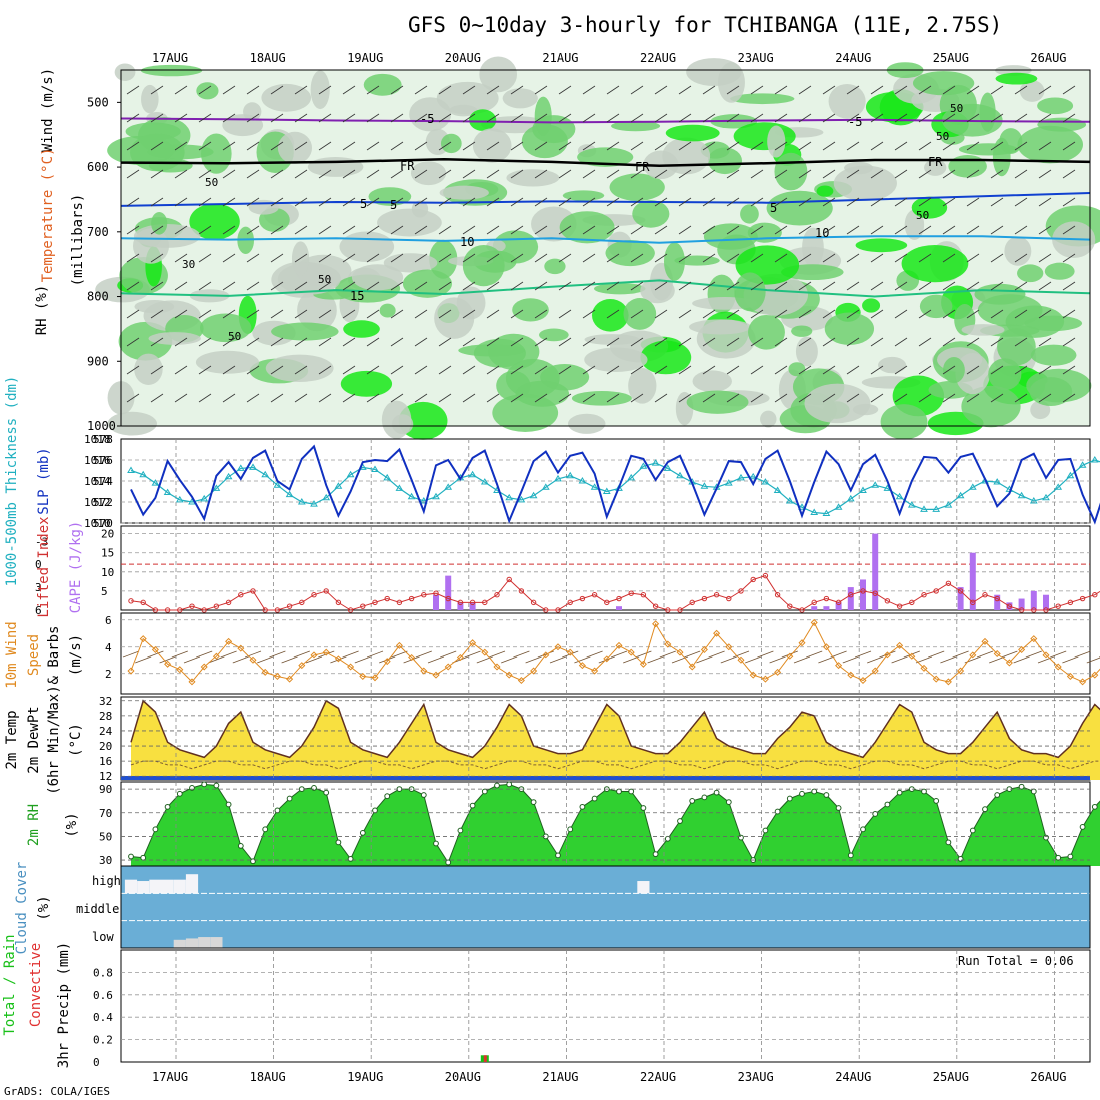  Describe the element at coordinates (951, 1077) in the screenshot. I see `bottom-date-label-25aug: 25AUG` at that location.